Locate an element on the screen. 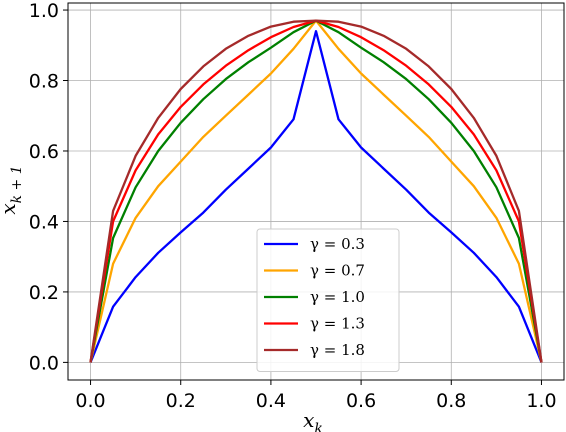 Image resolution: width=566 pixels, height=432 pixels. x-tick-label: 0.0 is located at coordinates (90, 401).